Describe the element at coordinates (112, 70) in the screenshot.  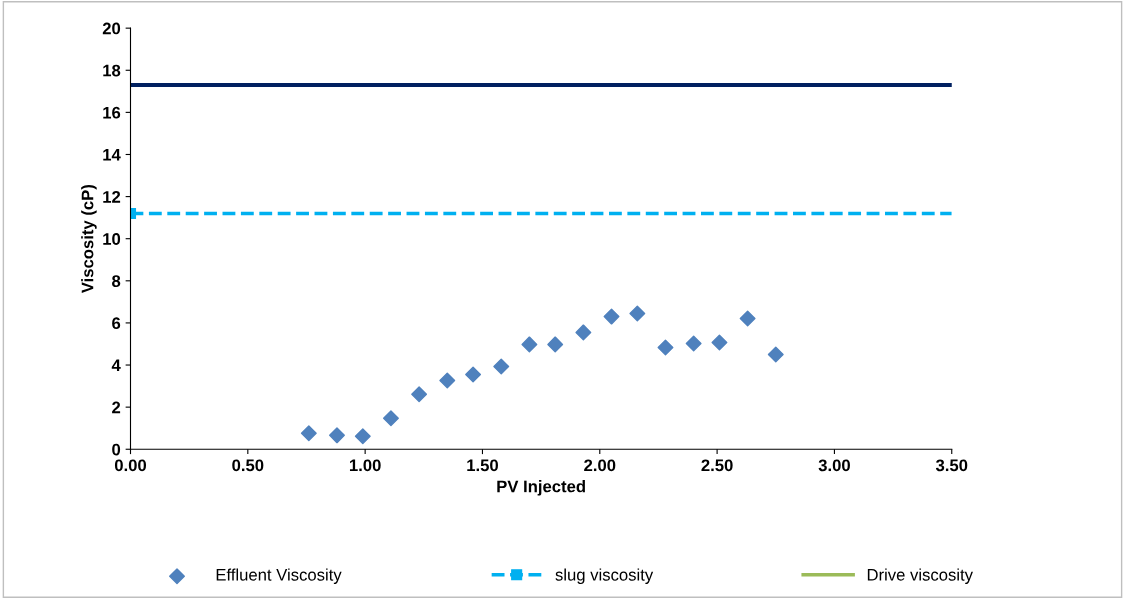
I see `y-tick-label: 18` at that location.